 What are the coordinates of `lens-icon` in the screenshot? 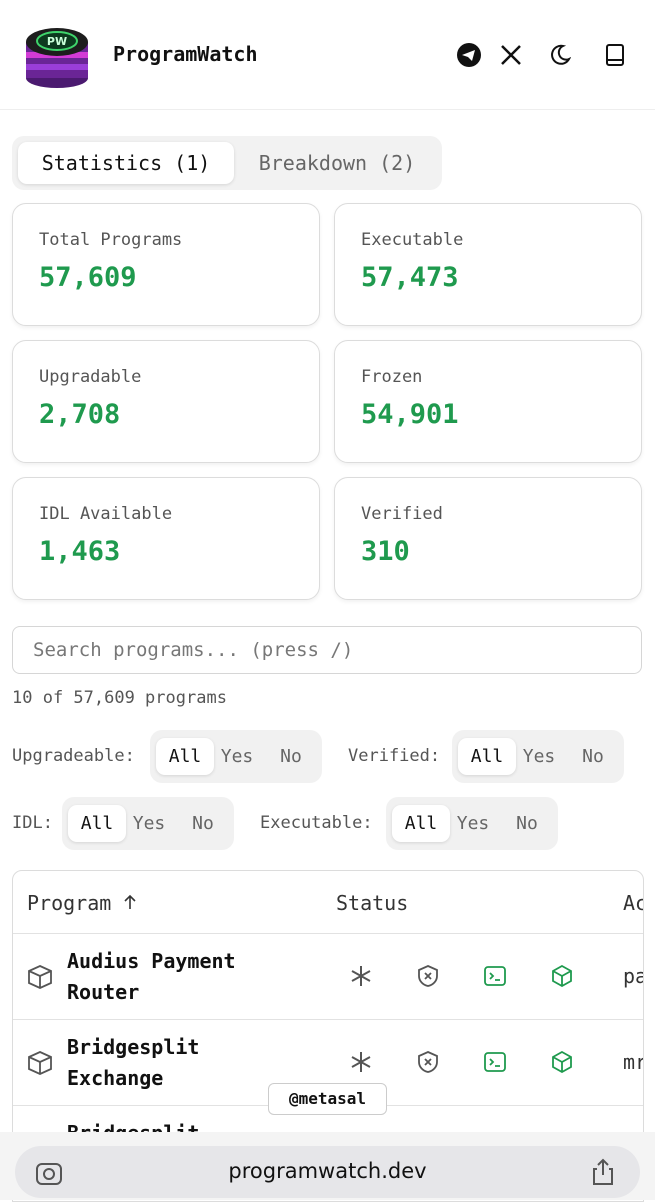 It's located at (49, 1173).